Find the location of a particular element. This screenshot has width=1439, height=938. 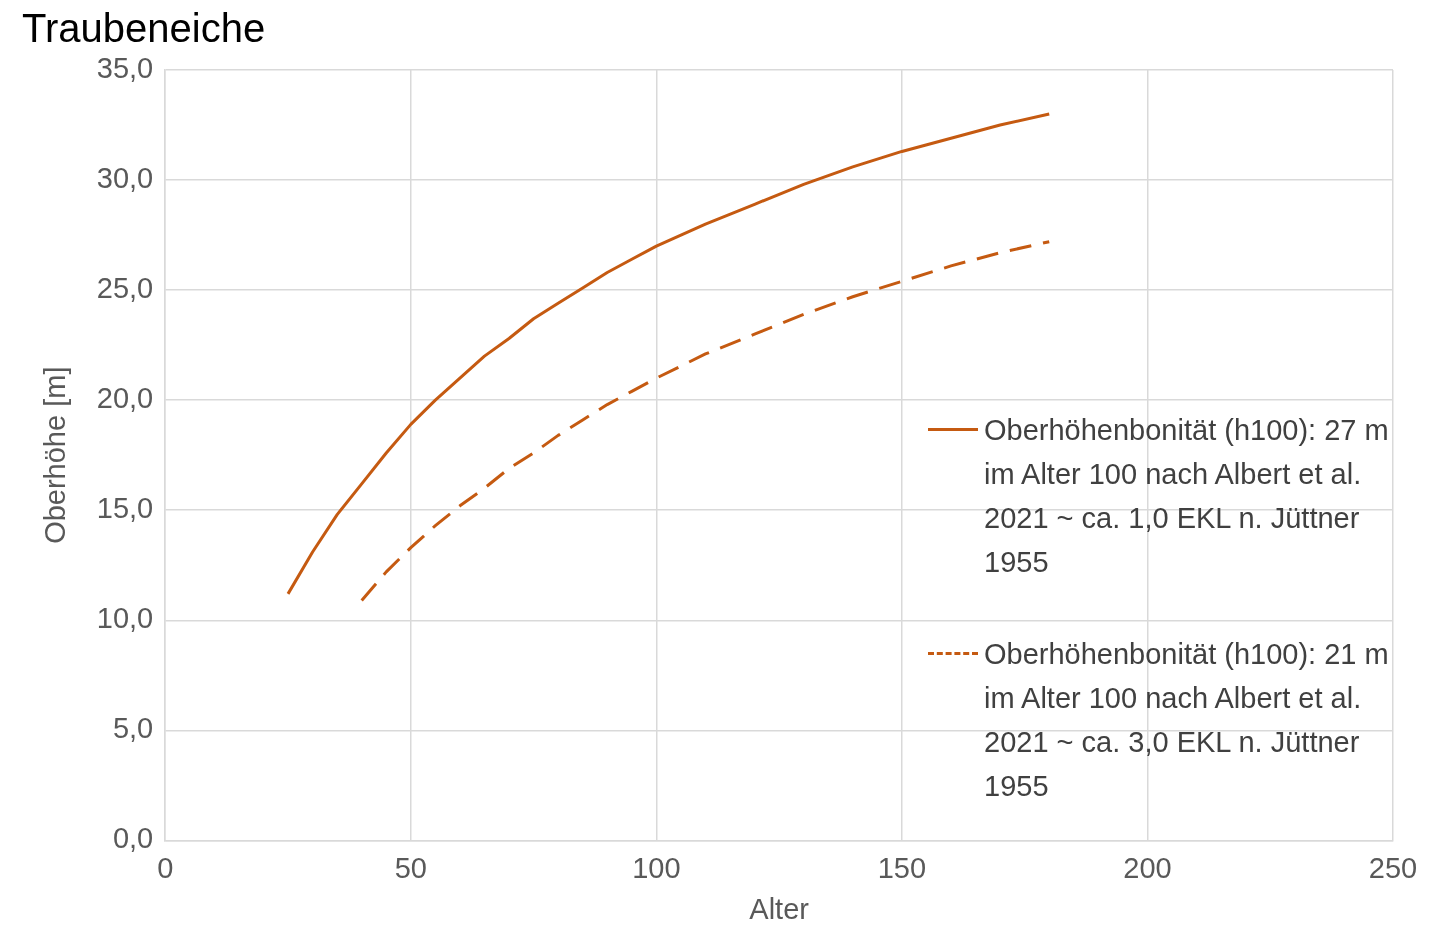

y-tick-label: 35,0 is located at coordinates (125, 68).